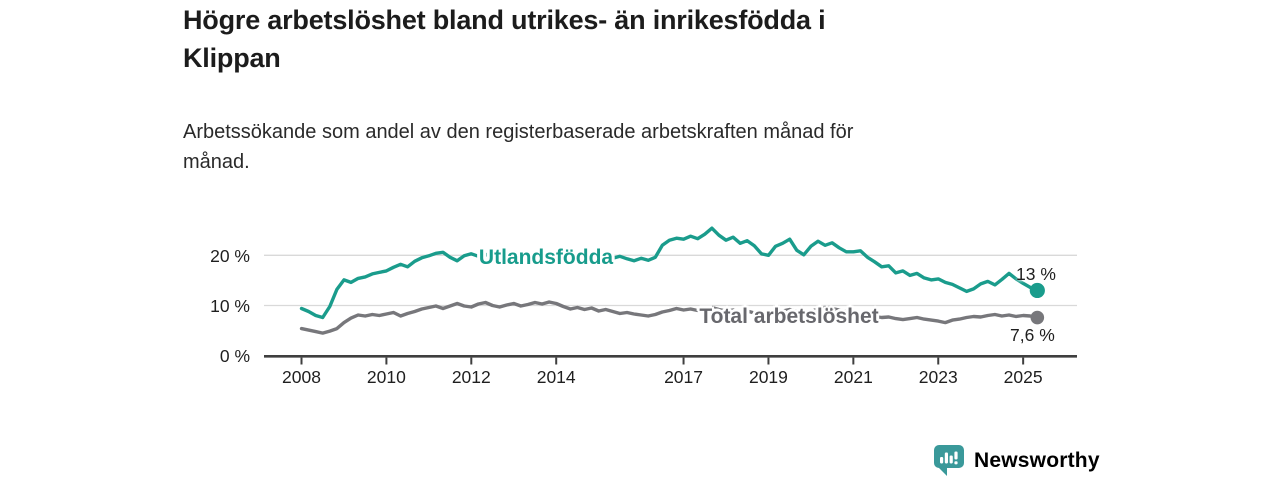 The height and width of the screenshot is (480, 1280). I want to click on x-axis-tick-label: 2010, so click(386, 377).